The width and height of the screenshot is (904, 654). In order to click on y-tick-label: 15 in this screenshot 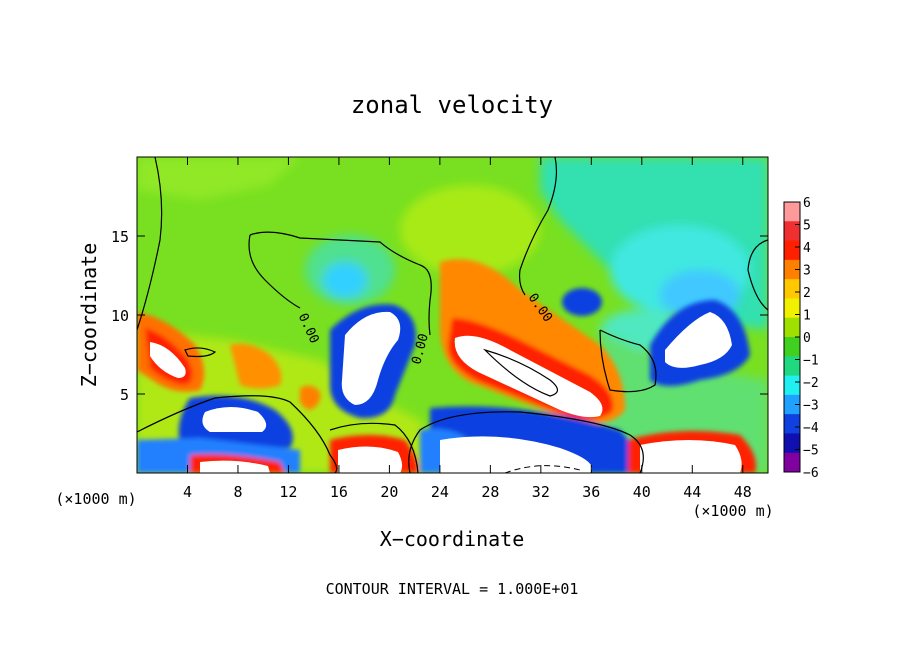, I will do `click(120, 237)`.